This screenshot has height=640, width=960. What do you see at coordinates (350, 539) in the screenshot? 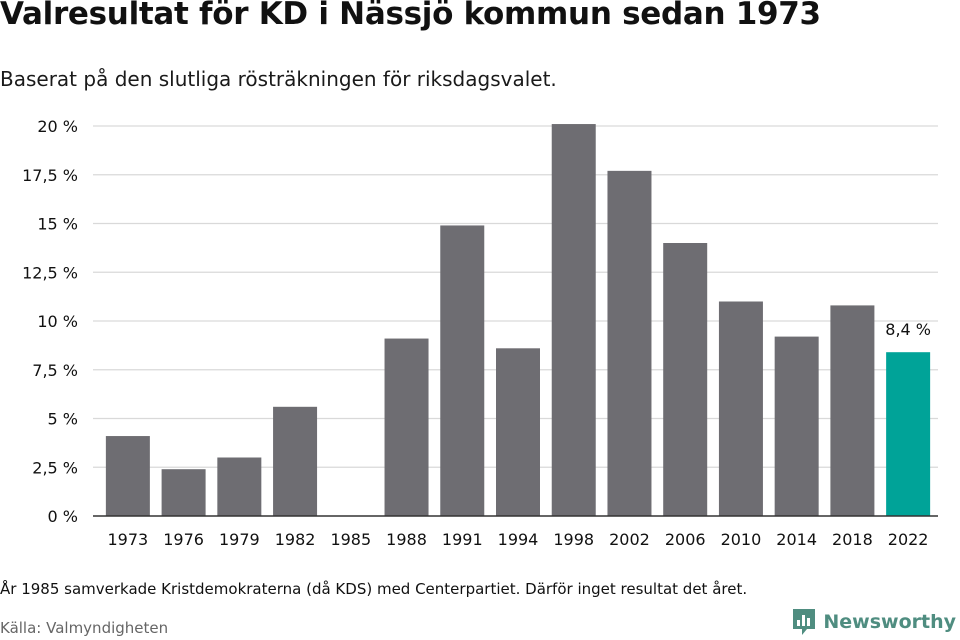
I see `x-tick-label: 1985` at bounding box center [350, 539].